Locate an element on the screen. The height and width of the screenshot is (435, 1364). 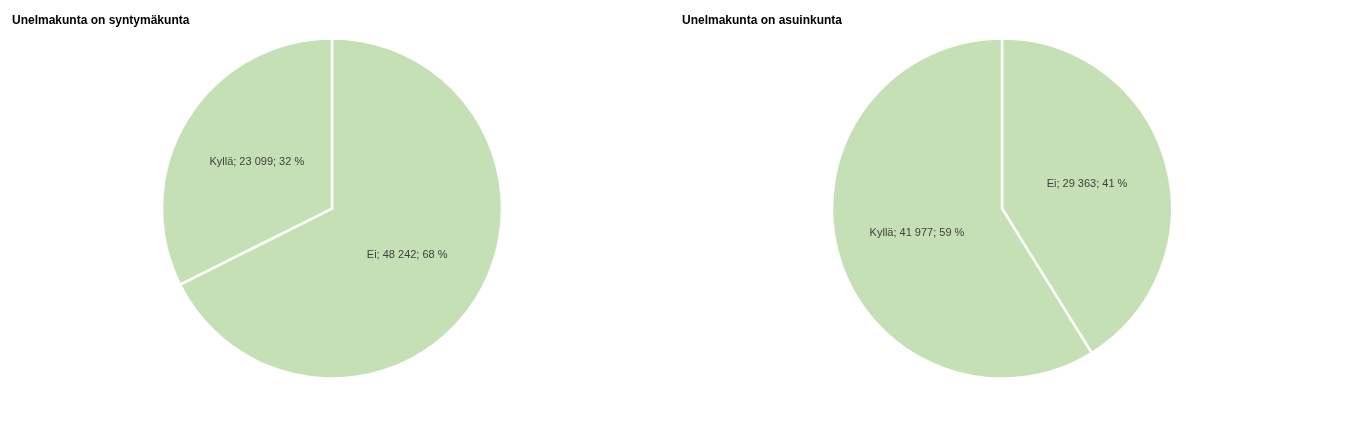
slice-label: Kyllä; 41 977; 59 % is located at coordinates (917, 231).